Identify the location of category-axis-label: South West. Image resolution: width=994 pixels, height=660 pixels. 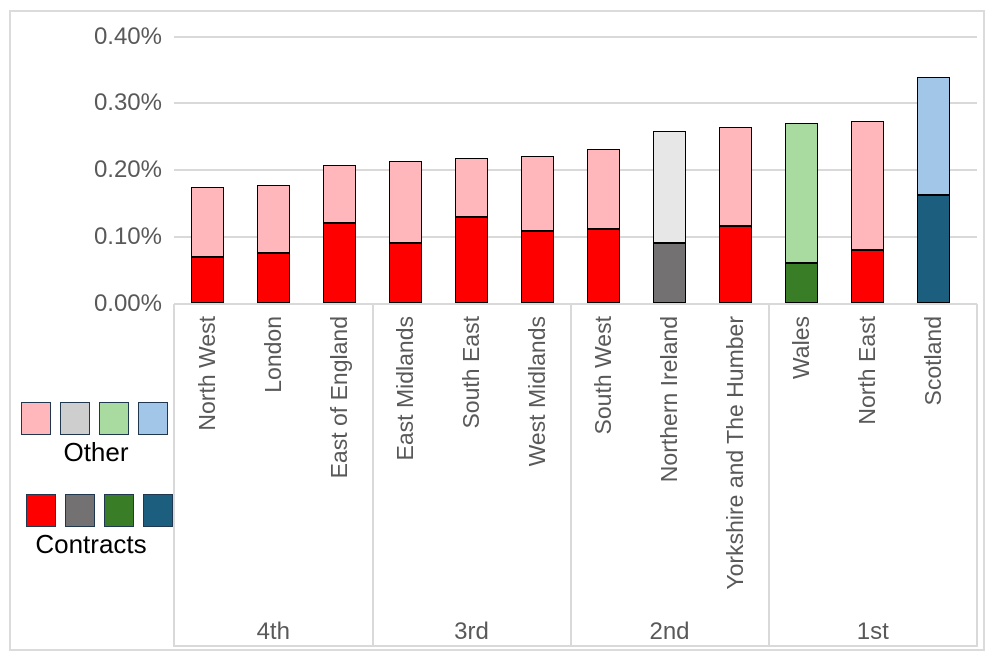
(603, 375).